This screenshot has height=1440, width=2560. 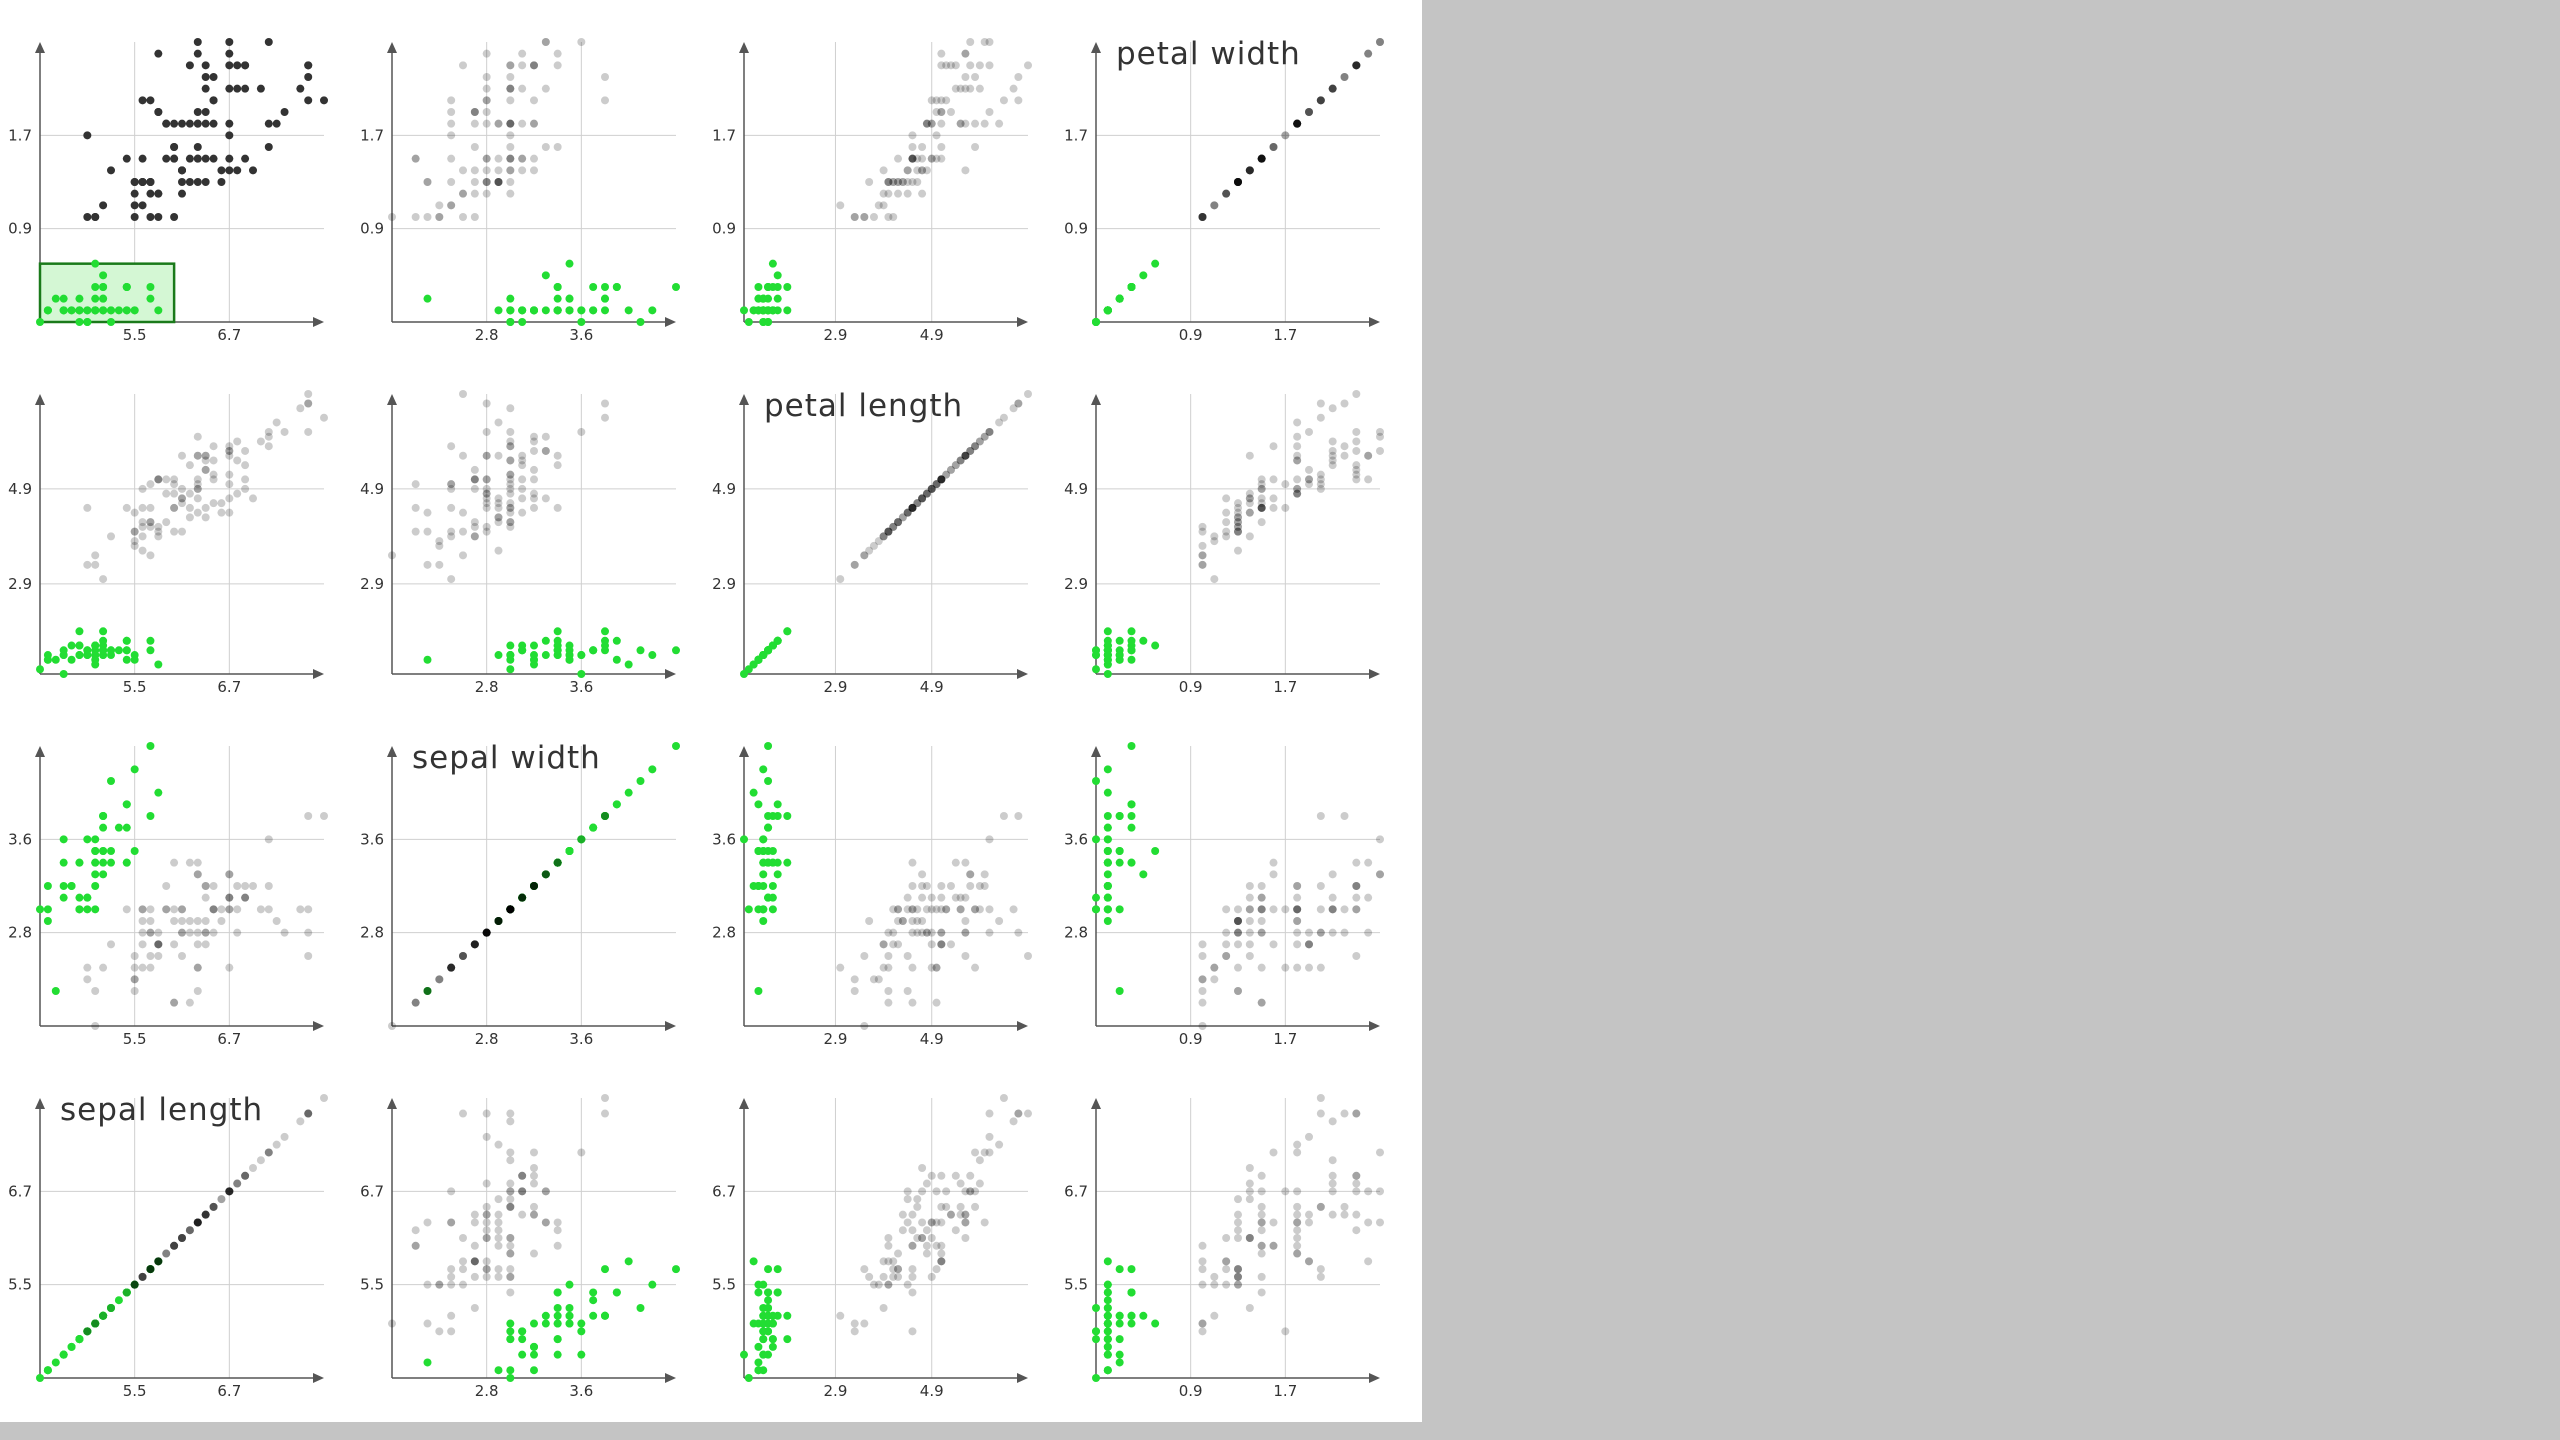 I want to click on y-axis-arrow-icon, so click(x=40, y=47).